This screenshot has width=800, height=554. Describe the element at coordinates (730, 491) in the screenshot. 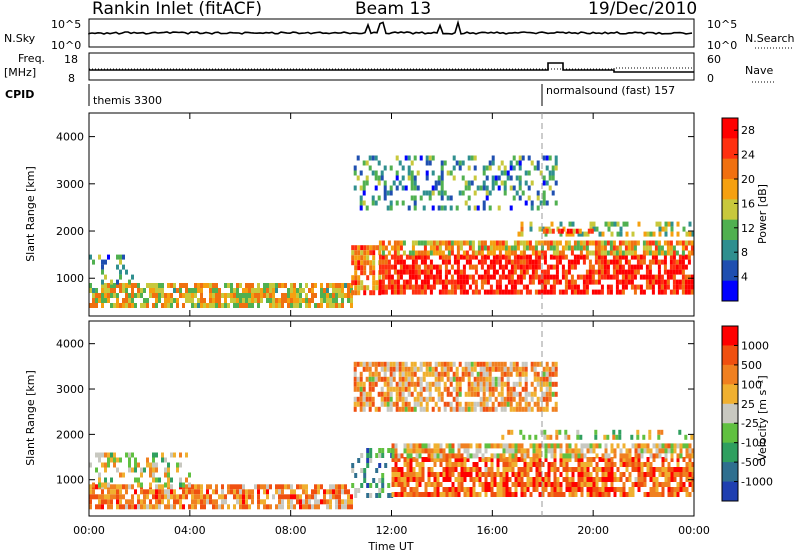

I see `colorbar-swatch` at that location.